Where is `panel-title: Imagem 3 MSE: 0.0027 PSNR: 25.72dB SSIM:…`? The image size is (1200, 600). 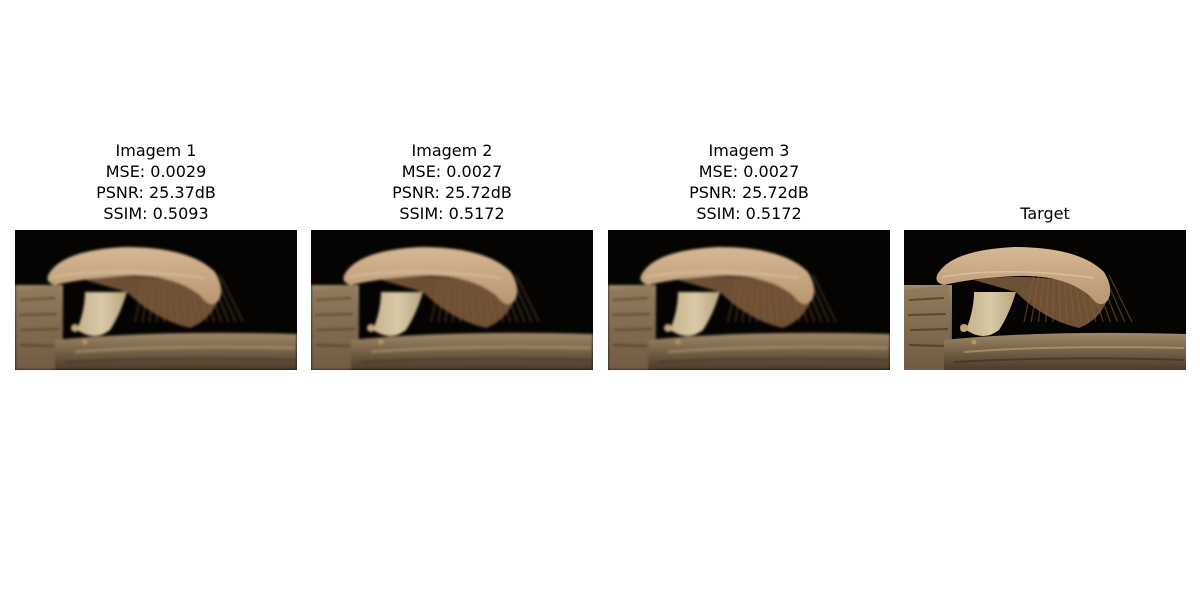
panel-title: Imagem 3 MSE: 0.0027 PSNR: 25.72dB SSIM:… is located at coordinates (749, 182).